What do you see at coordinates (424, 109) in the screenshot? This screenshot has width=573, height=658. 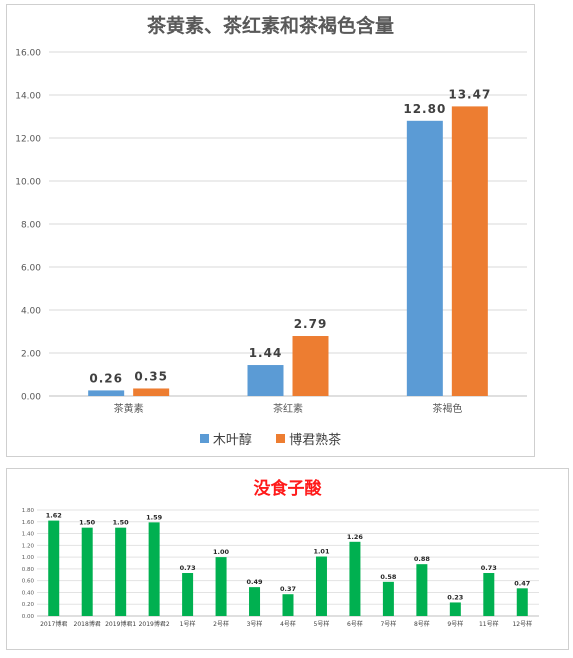 I see `data-label: 12.80` at bounding box center [424, 109].